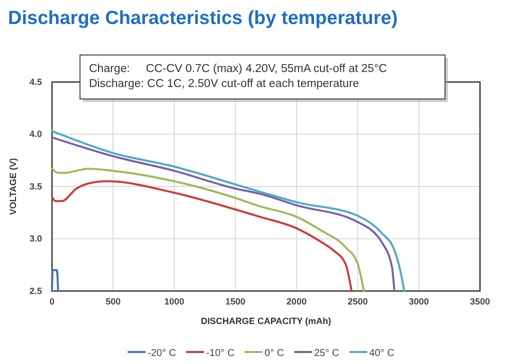 The height and width of the screenshot is (364, 515). Describe the element at coordinates (480, 301) in the screenshot. I see `x-tick-label: 3500` at that location.